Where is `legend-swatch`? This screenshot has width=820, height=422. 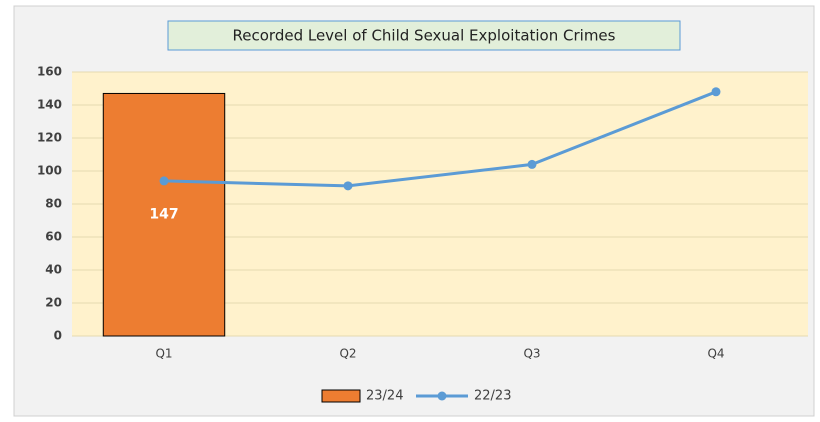 legend-swatch is located at coordinates (341, 396).